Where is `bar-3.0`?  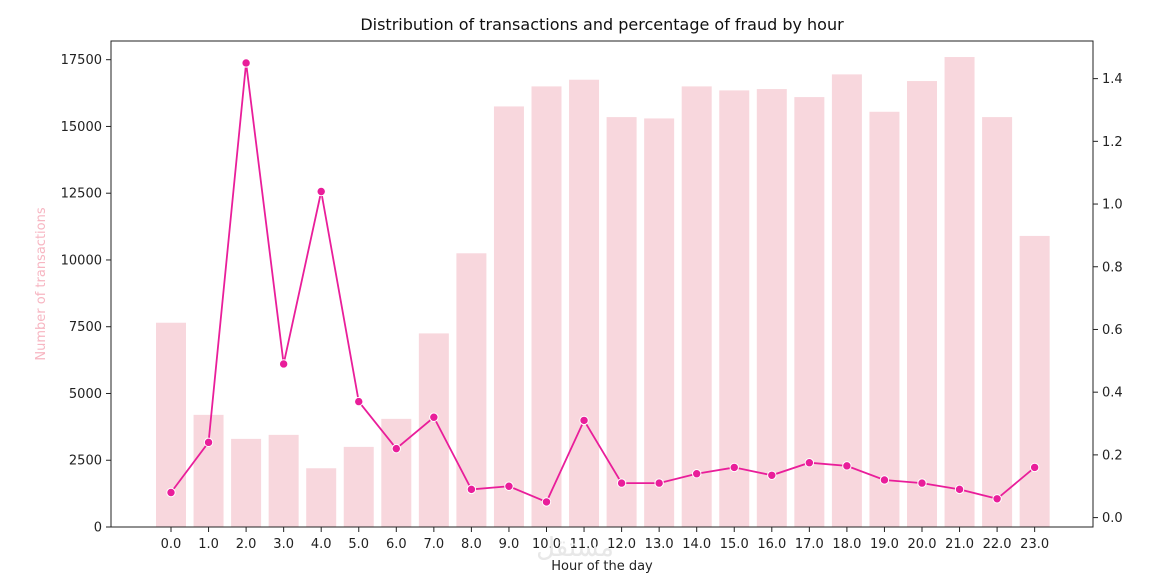
bar-3.0 is located at coordinates (284, 481).